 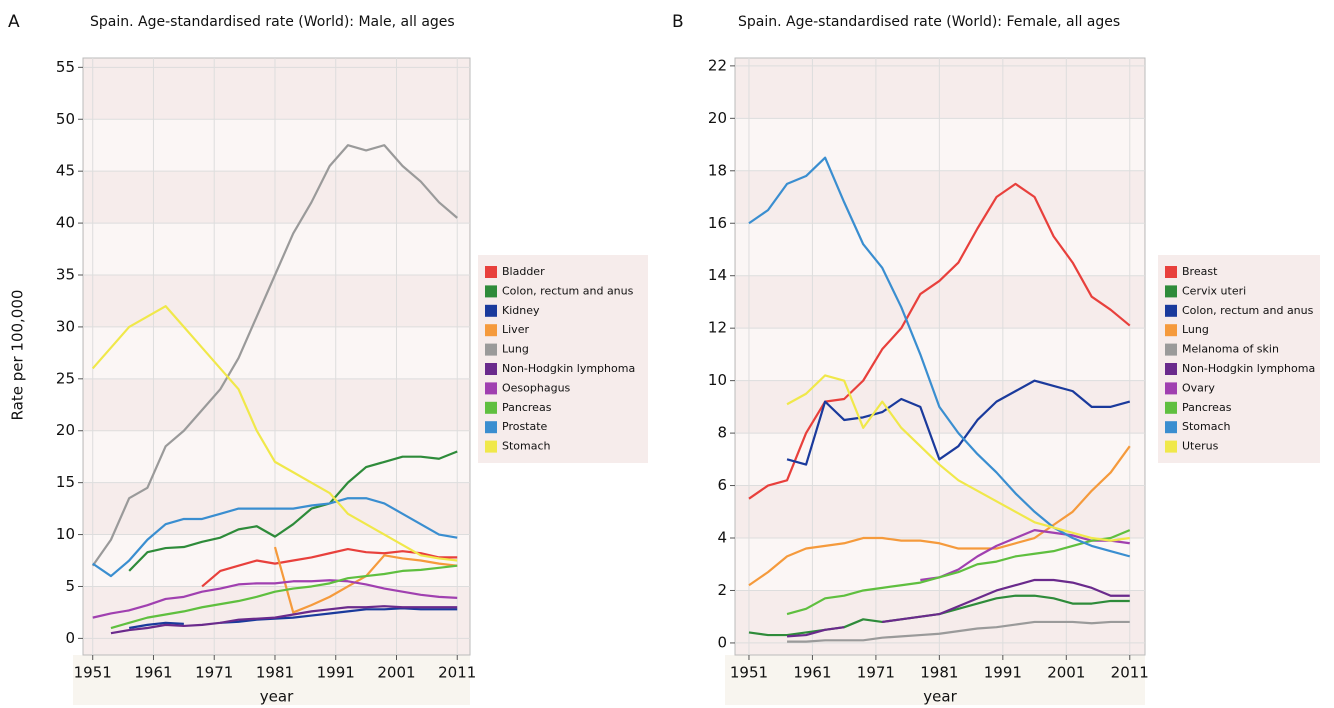 I want to click on y-tick-label: 12, so click(x=717, y=328).